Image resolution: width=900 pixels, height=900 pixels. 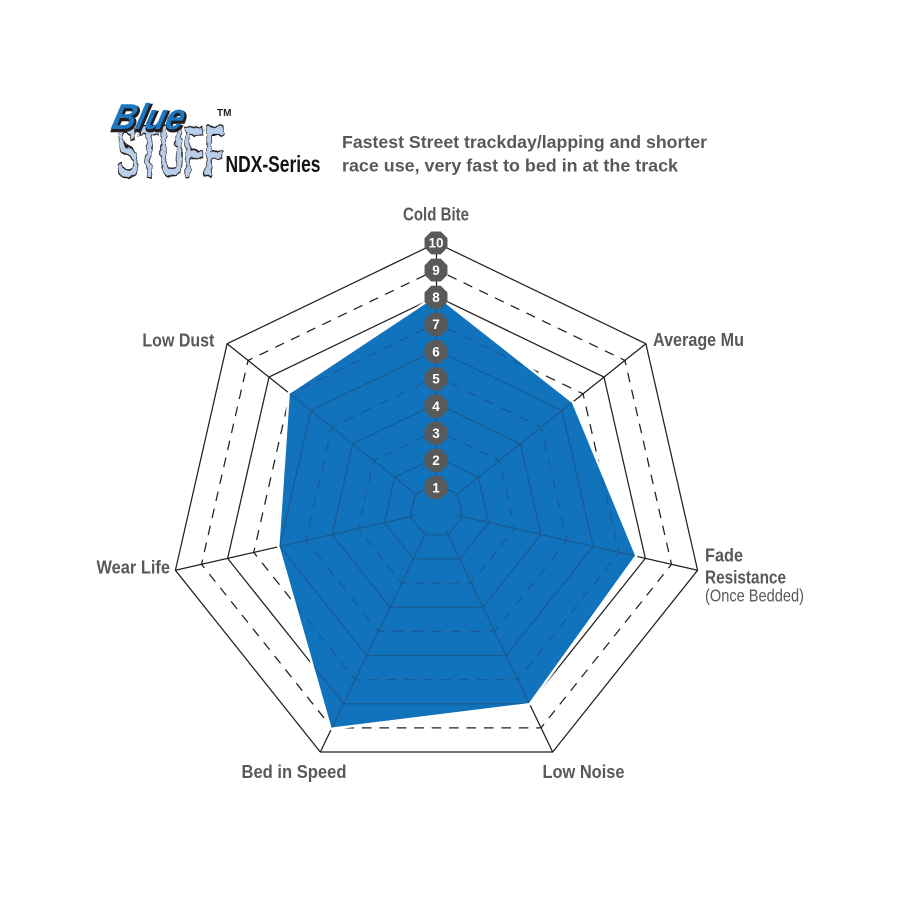 I want to click on svg-text: 3, so click(x=436, y=433).